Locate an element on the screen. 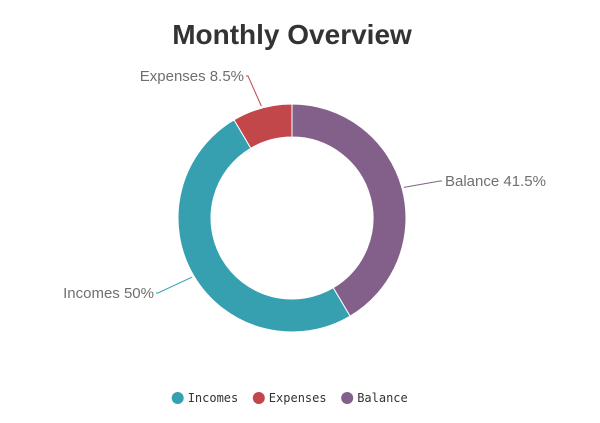 This screenshot has height=423, width=600. legend-item-balance: Balance is located at coordinates (374, 398).